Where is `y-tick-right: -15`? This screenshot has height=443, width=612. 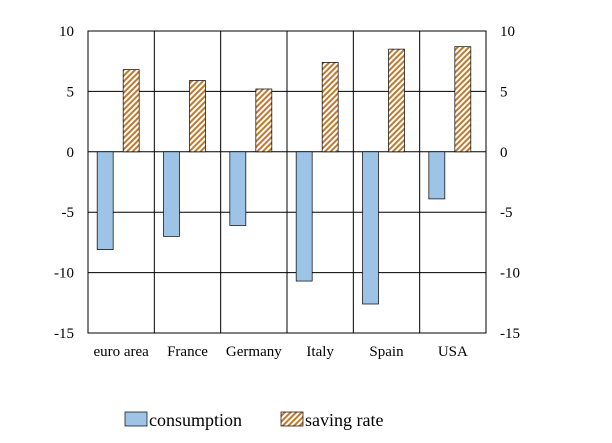
y-tick-right: -15 is located at coordinates (510, 334).